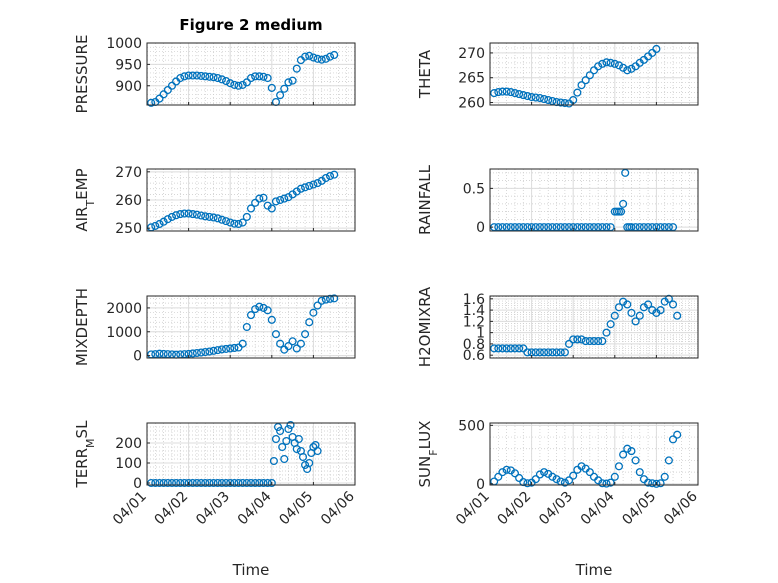 Image resolution: width=778 pixels, height=583 pixels. Describe the element at coordinates (474, 322) in the screenshot. I see `y-tick-label: 1.2` at that location.